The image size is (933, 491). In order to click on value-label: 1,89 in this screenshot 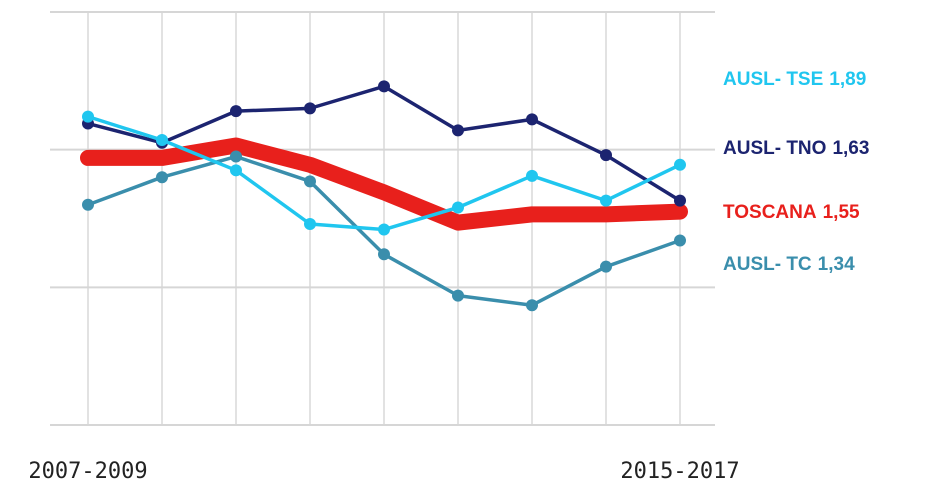, I will do `click(847, 79)`.